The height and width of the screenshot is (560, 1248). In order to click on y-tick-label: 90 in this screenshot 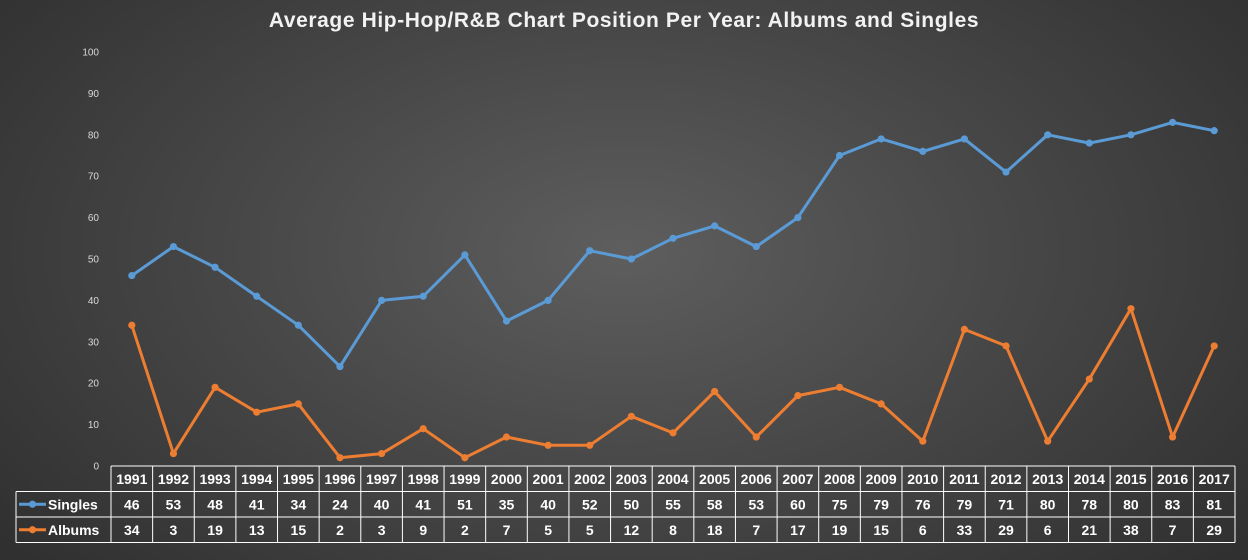, I will do `click(94, 94)`.